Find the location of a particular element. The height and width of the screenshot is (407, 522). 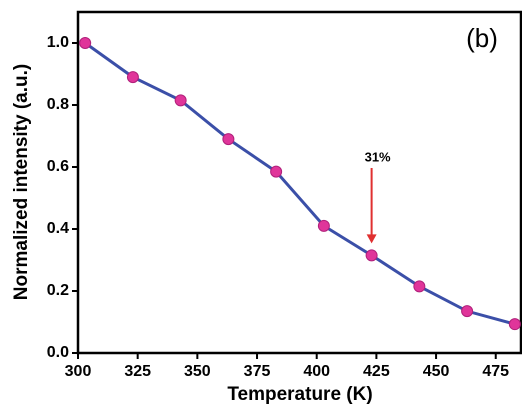

x-axis-label: Temperature (K) is located at coordinates (299, 394).